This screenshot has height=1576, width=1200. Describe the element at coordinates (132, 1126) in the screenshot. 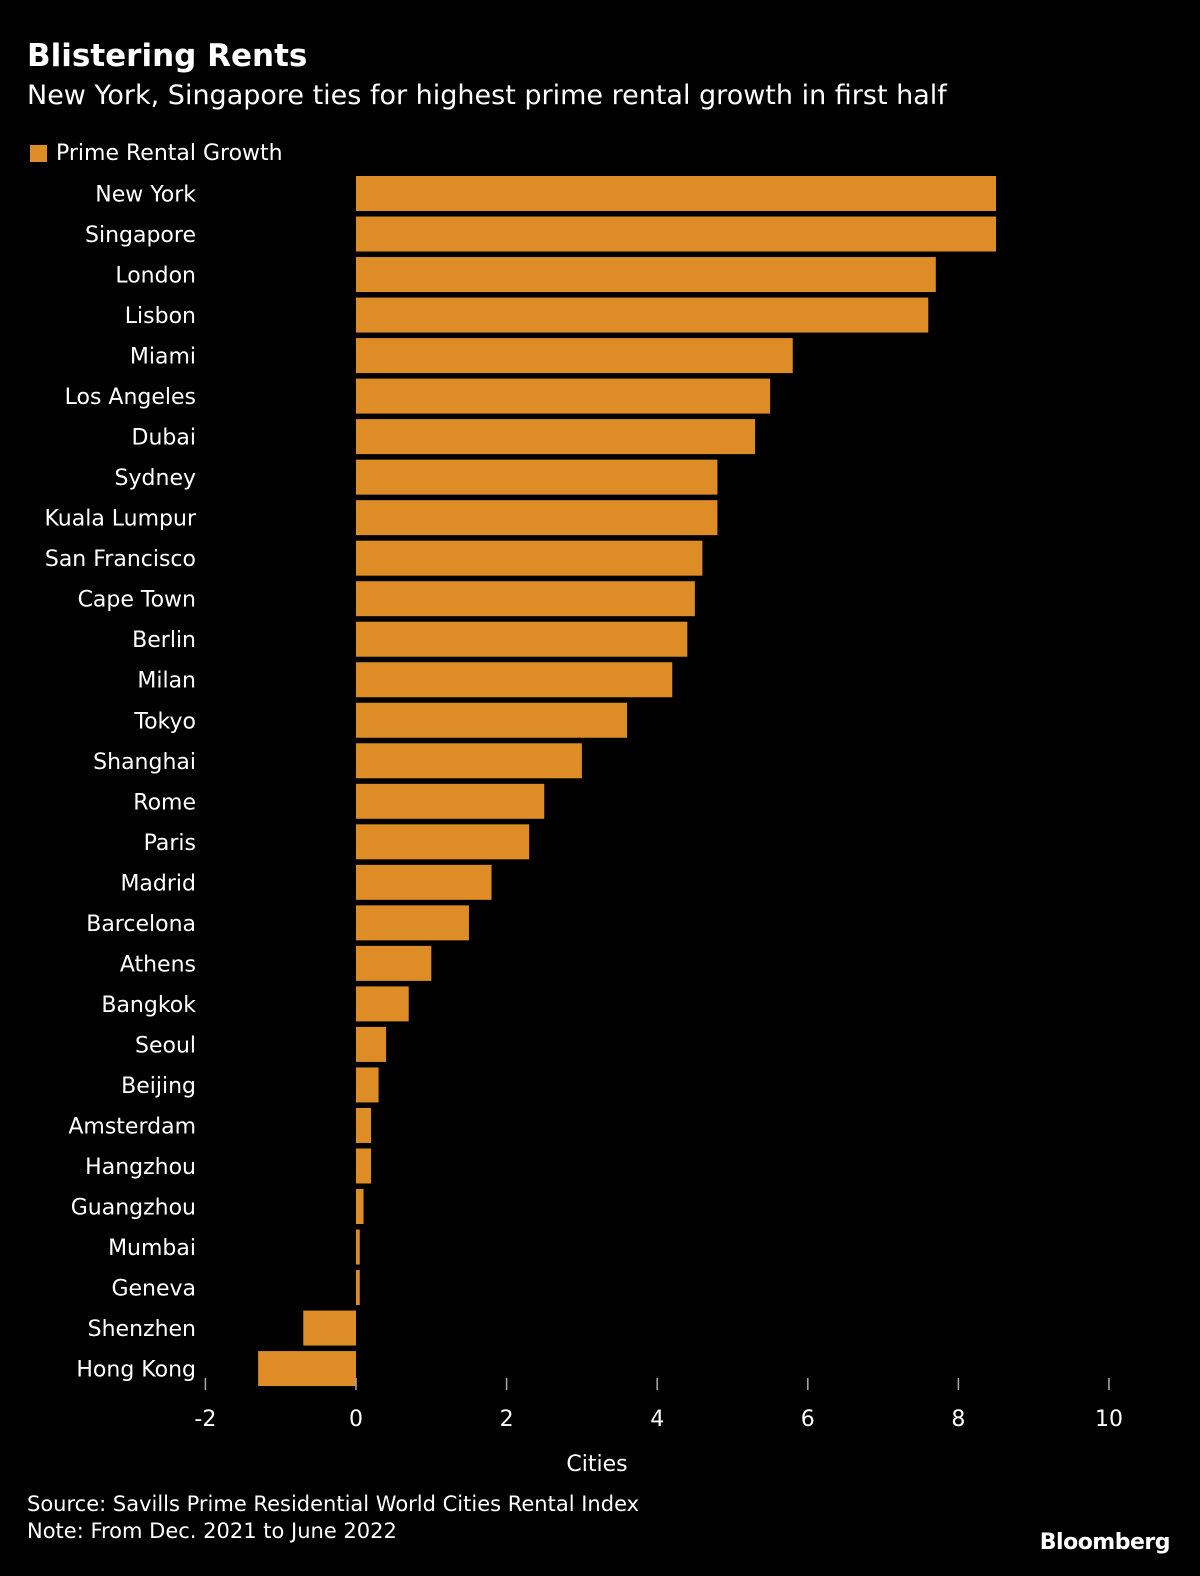

I see `category-label: Amsterdam` at that location.